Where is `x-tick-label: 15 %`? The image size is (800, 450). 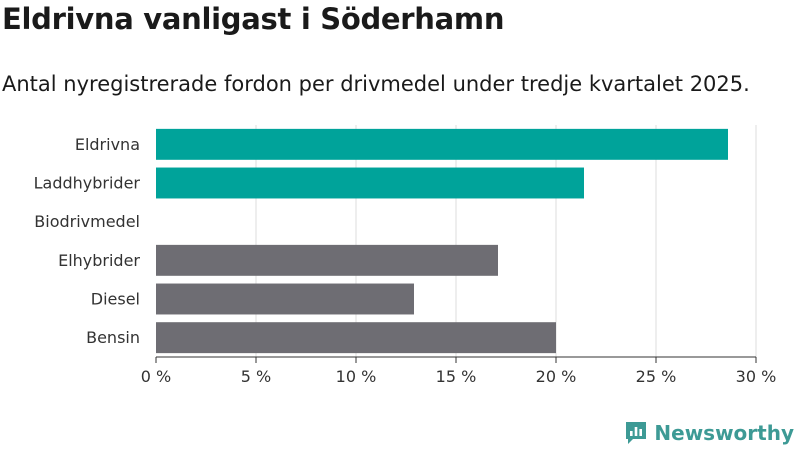 x-tick-label: 15 % is located at coordinates (456, 376).